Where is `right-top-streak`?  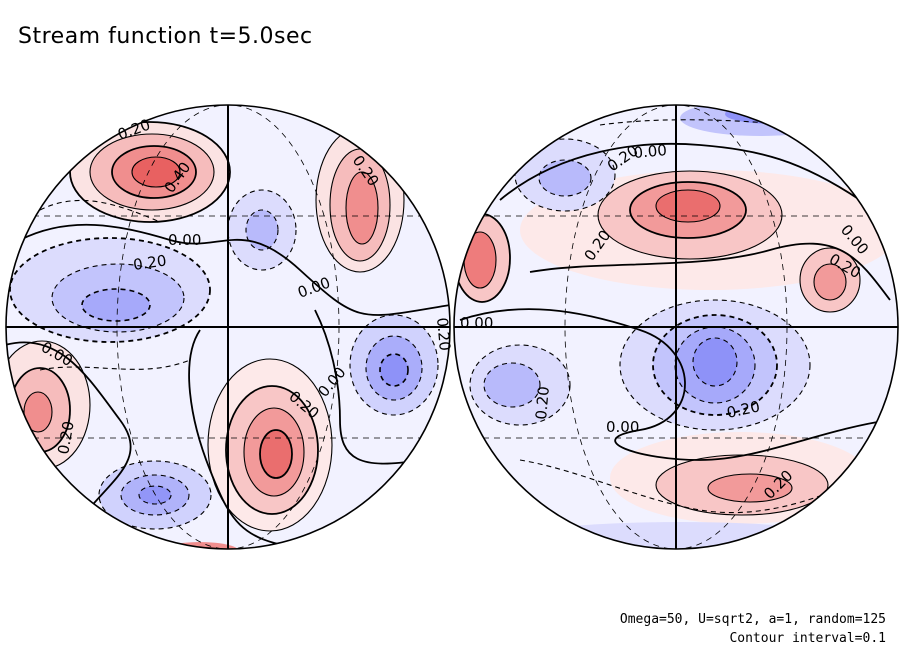 right-top-streak is located at coordinates (760, 120).